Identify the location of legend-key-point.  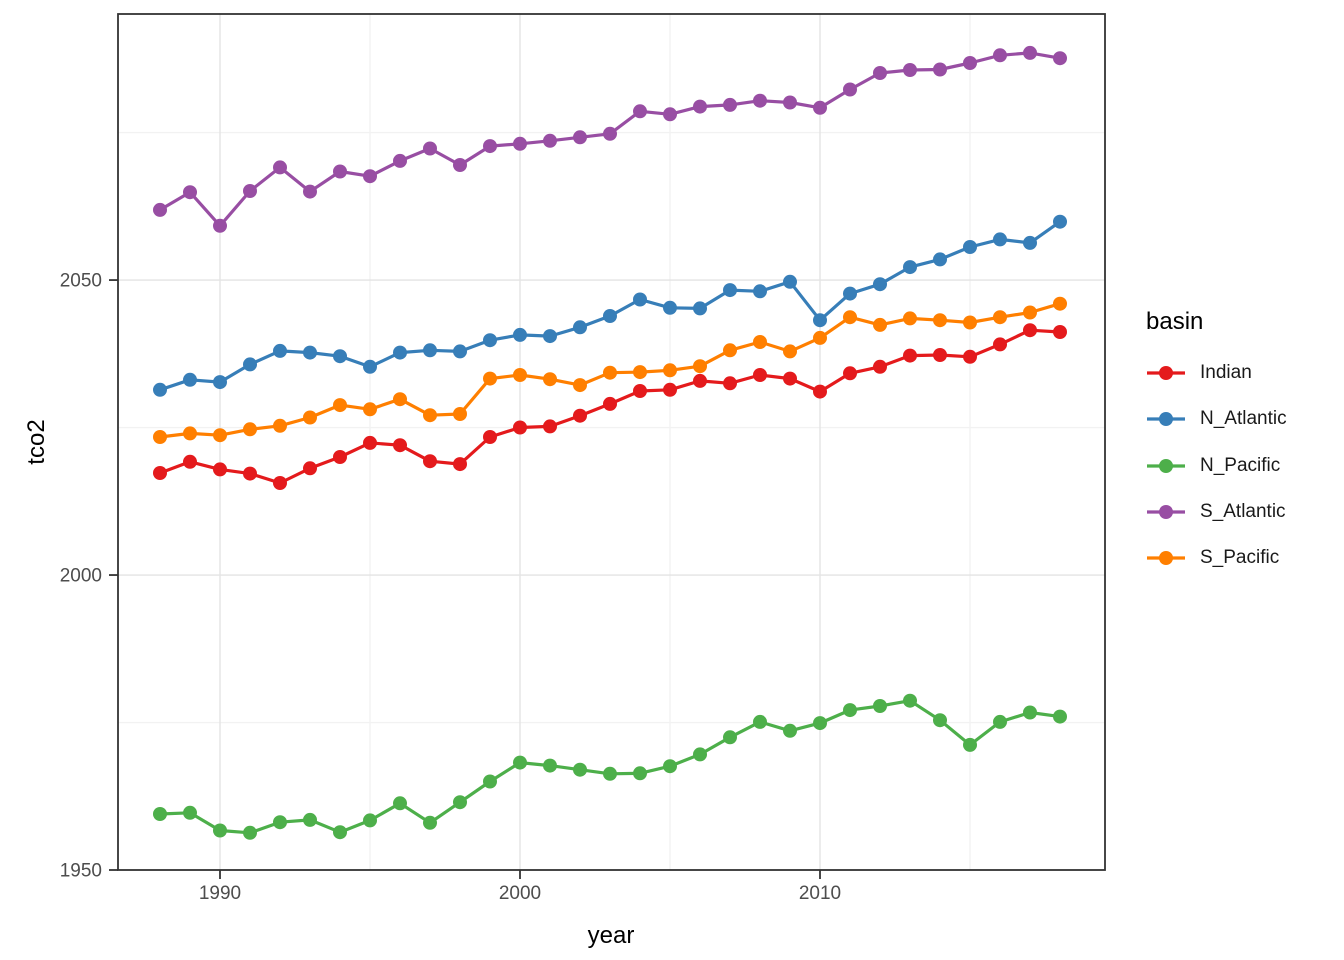
(1166, 419).